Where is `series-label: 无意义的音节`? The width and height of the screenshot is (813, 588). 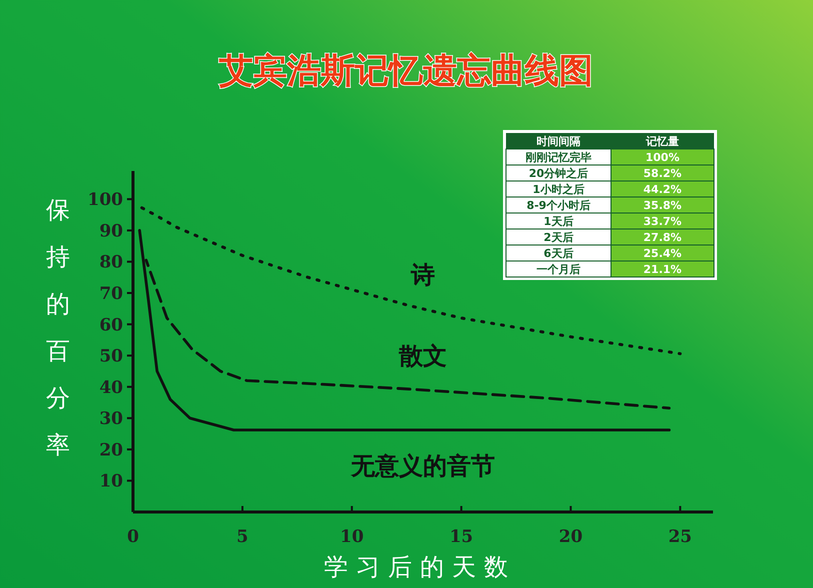 series-label: 无意义的音节 is located at coordinates (422, 465).